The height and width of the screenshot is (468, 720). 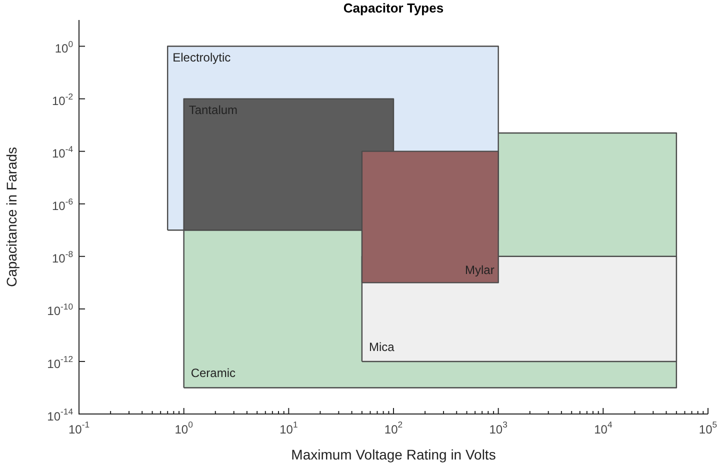 I want to click on series-label: Mylar, so click(x=479, y=269).